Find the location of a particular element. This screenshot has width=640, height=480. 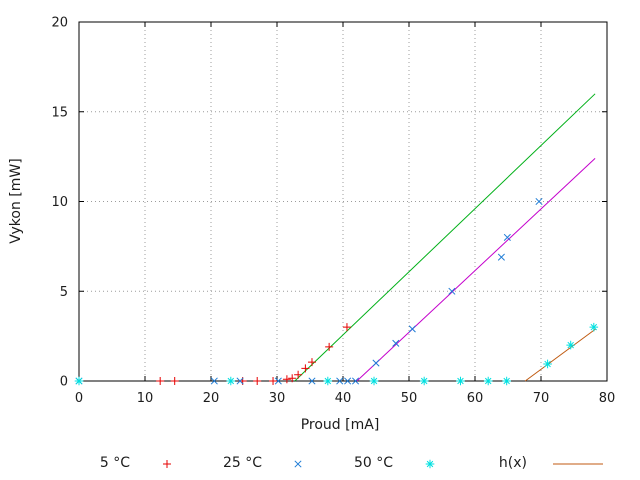

star-icon is located at coordinates (430, 464).